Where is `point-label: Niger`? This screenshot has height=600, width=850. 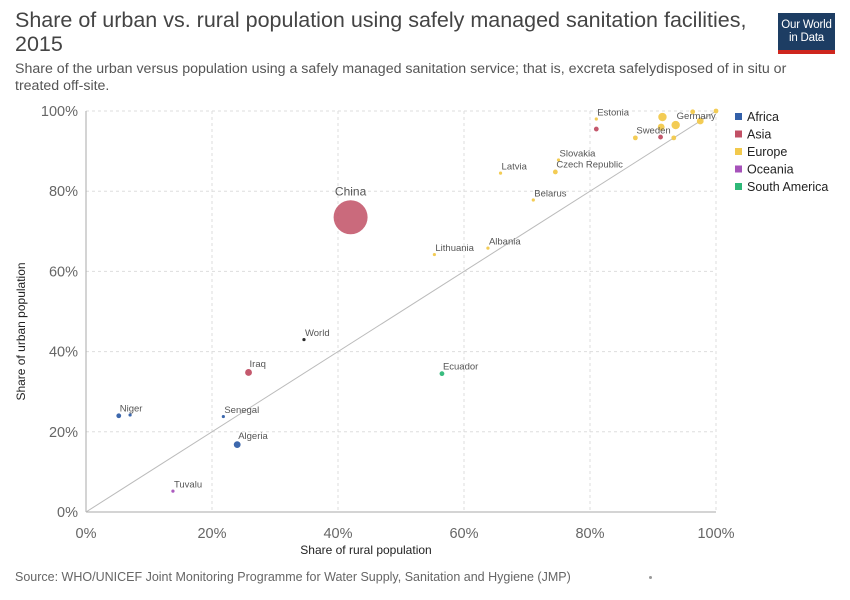 point-label: Niger is located at coordinates (131, 408).